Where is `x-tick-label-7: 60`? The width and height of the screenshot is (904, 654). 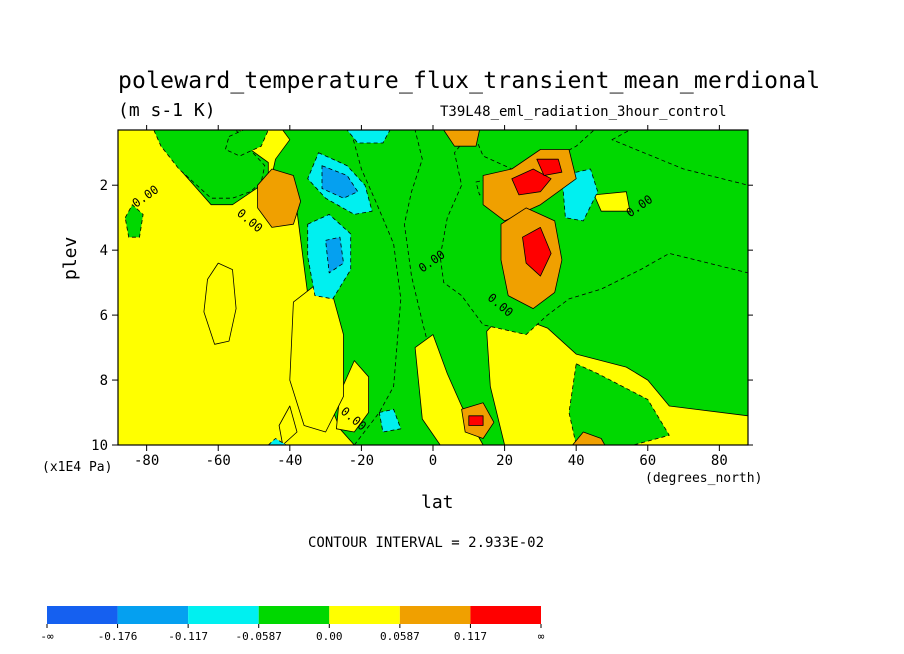
x-tick-label-7: 60 is located at coordinates (647, 461).